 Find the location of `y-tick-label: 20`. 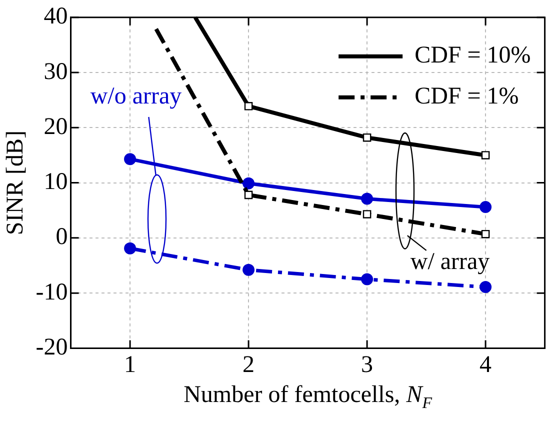

y-tick-label: 20 is located at coordinates (56, 127).